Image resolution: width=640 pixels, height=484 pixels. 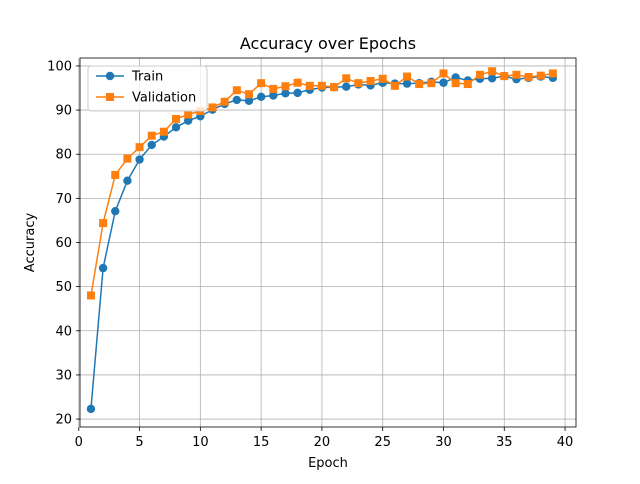 What do you see at coordinates (328, 463) in the screenshot?
I see `x-axis-label: Epoch` at bounding box center [328, 463].